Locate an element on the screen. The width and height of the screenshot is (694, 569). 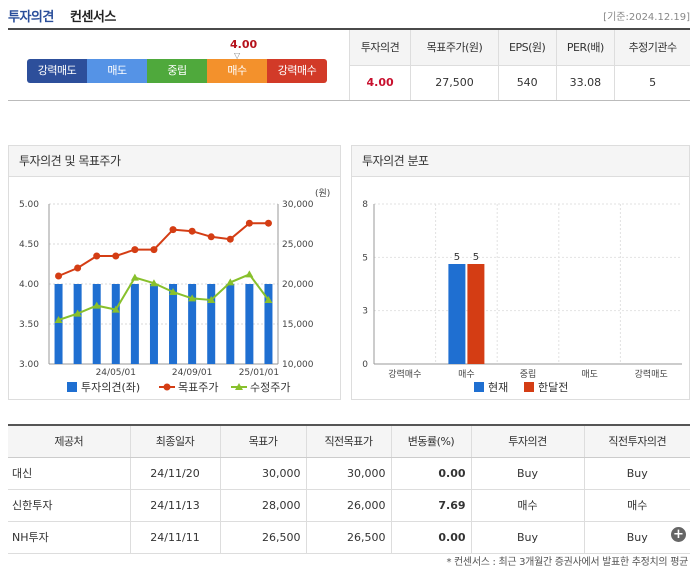
table-row: 대신 24/11/20 30,000 30,000 0.00 Buy Buy is located at coordinates (349, 473).